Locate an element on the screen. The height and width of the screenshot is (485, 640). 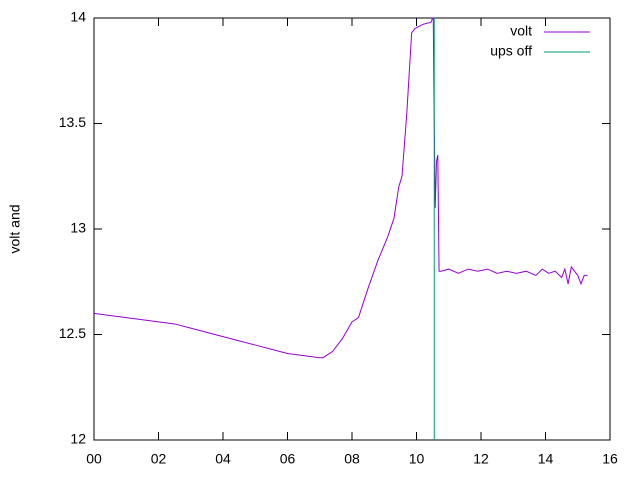
x-tick-label: 02 is located at coordinates (159, 459).